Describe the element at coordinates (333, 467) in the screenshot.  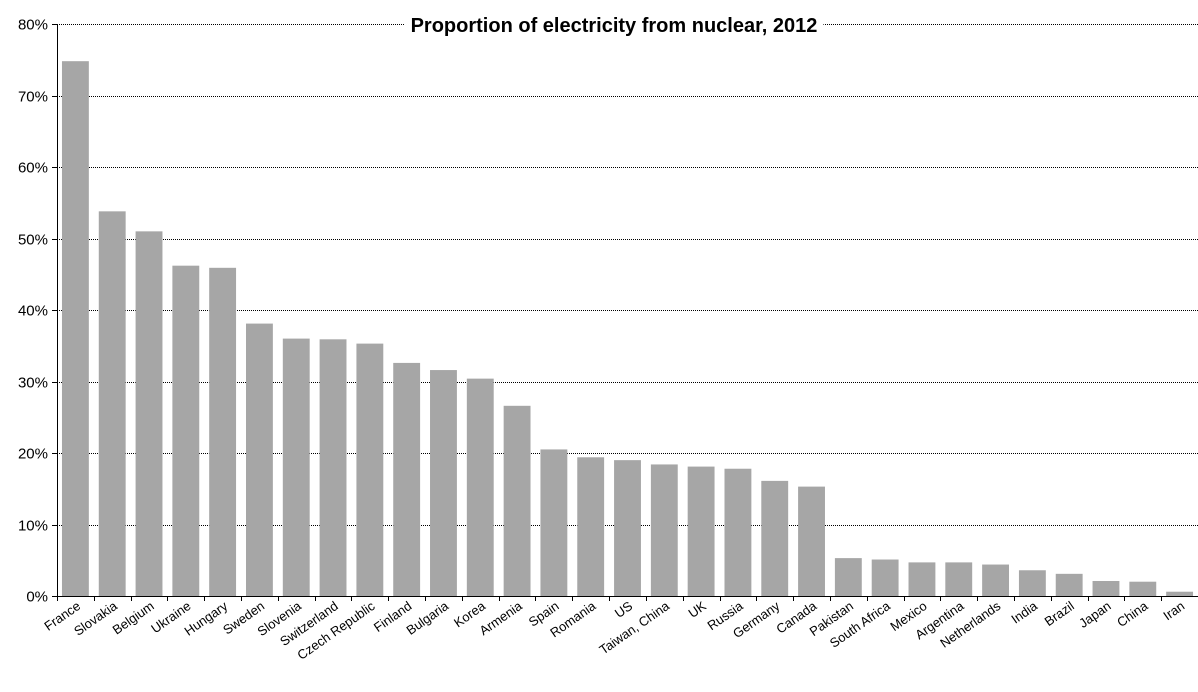
I see `bar-switzerland` at that location.